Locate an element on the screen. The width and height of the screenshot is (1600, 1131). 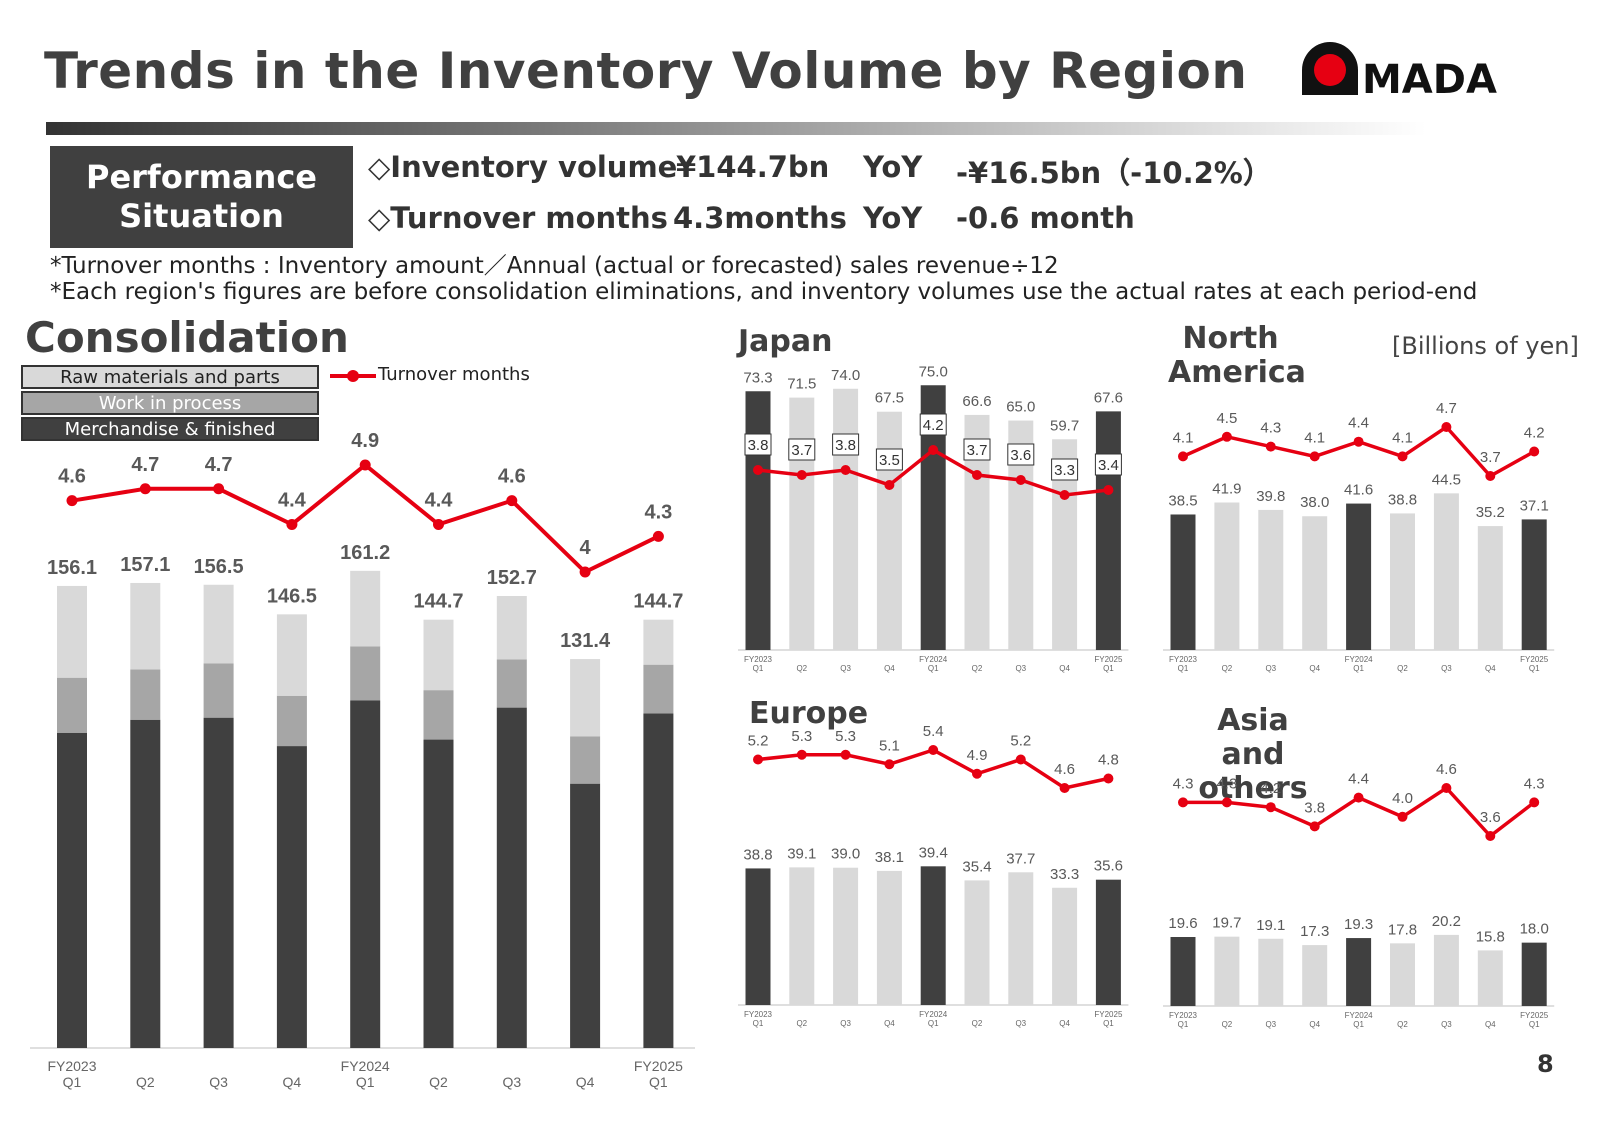
japan-turnover-line is located at coordinates (933, 472).